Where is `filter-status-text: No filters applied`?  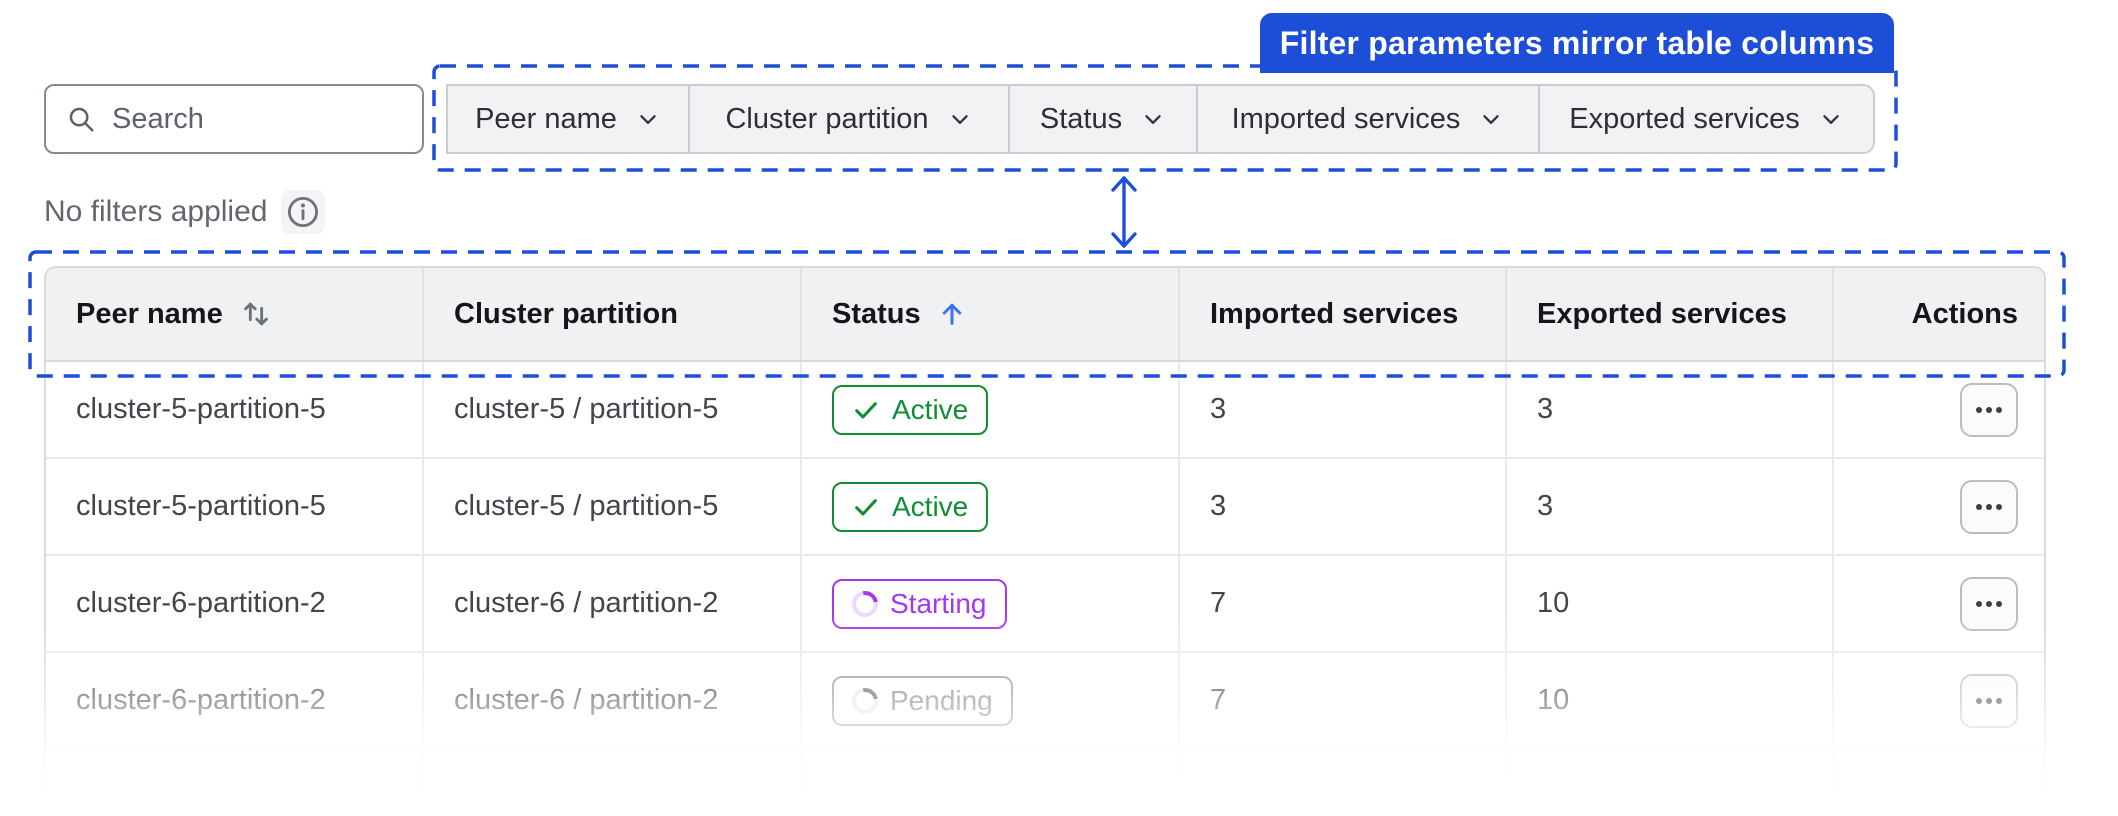 filter-status-text: No filters applied is located at coordinates (156, 211).